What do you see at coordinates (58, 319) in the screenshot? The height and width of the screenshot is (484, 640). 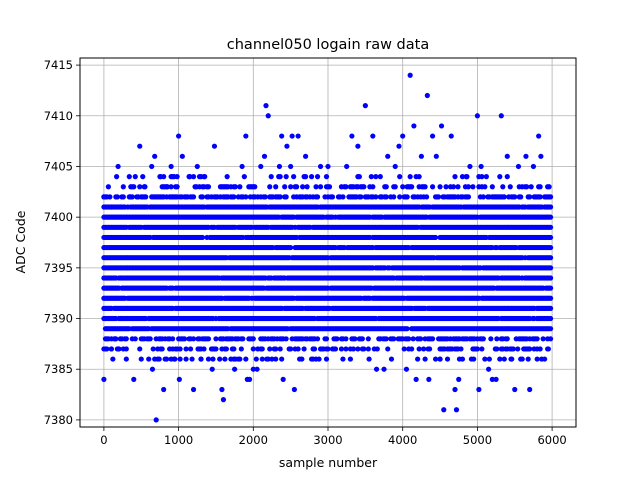 I see `y-tick-label: 7390` at bounding box center [58, 319].